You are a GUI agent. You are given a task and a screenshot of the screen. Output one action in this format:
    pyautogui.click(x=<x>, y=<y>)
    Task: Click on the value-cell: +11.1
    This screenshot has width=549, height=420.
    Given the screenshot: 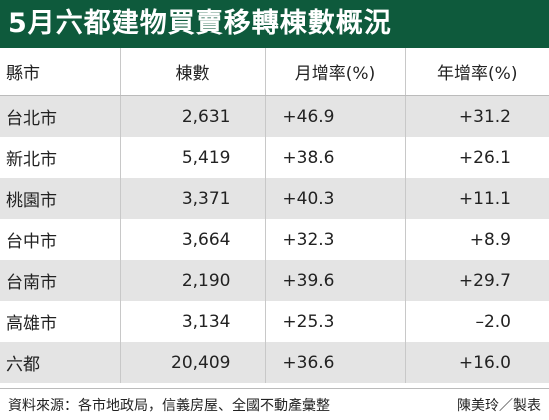 What is the action you would take?
    pyautogui.click(x=476, y=198)
    